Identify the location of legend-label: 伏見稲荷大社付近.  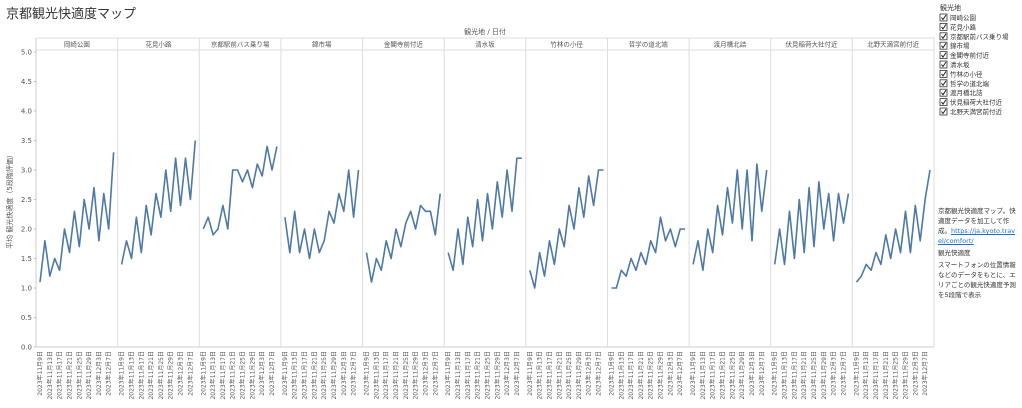
(976, 102).